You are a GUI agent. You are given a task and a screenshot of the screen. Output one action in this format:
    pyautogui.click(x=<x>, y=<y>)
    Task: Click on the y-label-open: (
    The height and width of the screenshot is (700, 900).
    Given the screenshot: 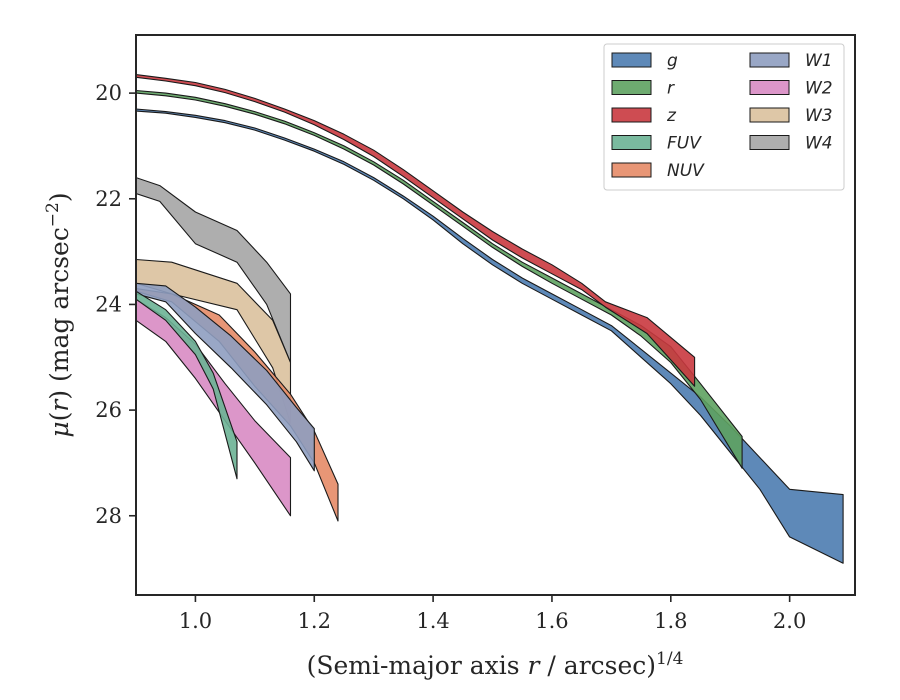 What is the action you would take?
    pyautogui.click(x=59, y=417)
    